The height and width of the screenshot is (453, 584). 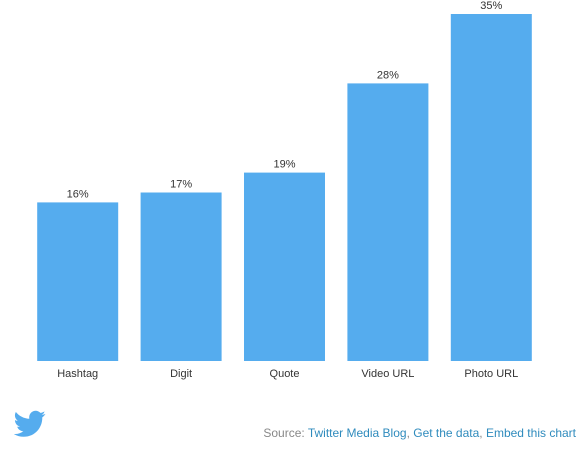 I want to click on category-label: Quote, so click(x=285, y=374).